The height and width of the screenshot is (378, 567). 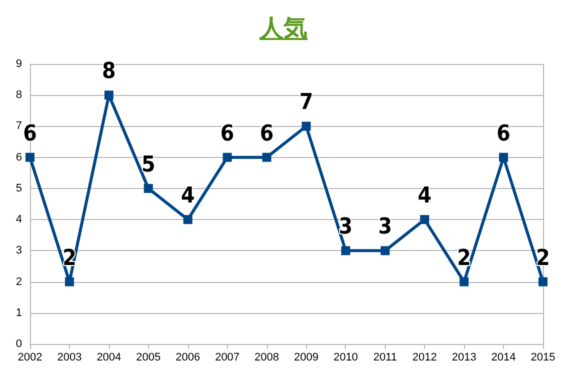 What do you see at coordinates (19, 312) in the screenshot?
I see `y-tick-label: 1` at bounding box center [19, 312].